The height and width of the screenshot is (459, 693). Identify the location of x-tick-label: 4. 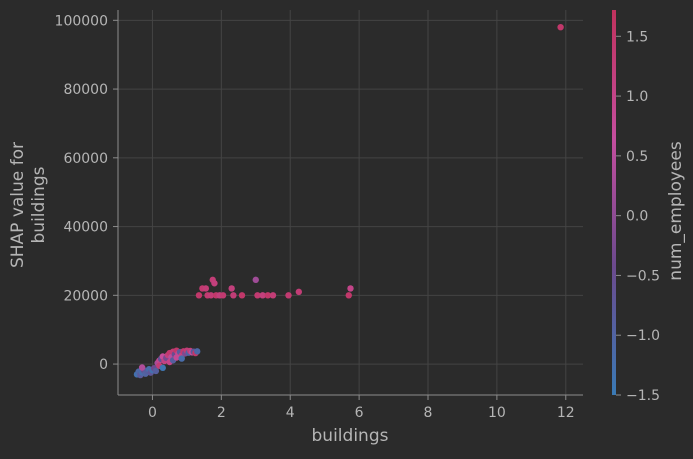
(290, 413).